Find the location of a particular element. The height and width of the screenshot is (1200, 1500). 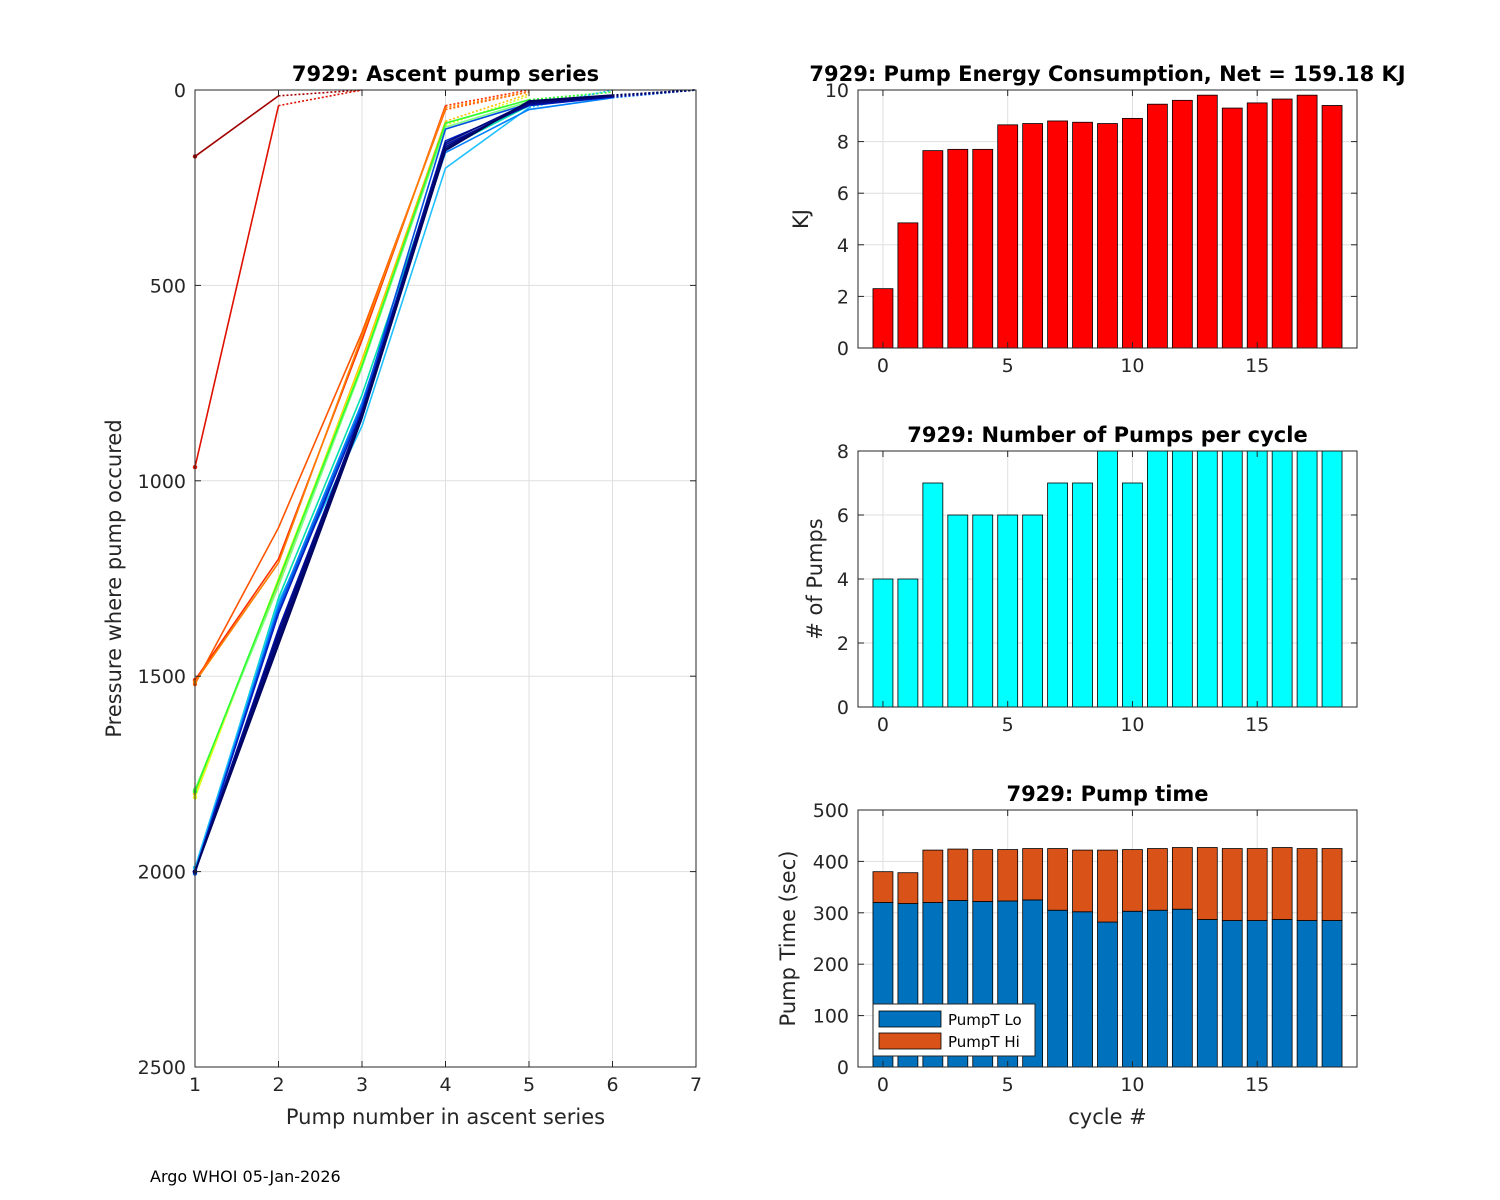

legend: PumpT Lo PumpT Hi is located at coordinates (954, 1030).